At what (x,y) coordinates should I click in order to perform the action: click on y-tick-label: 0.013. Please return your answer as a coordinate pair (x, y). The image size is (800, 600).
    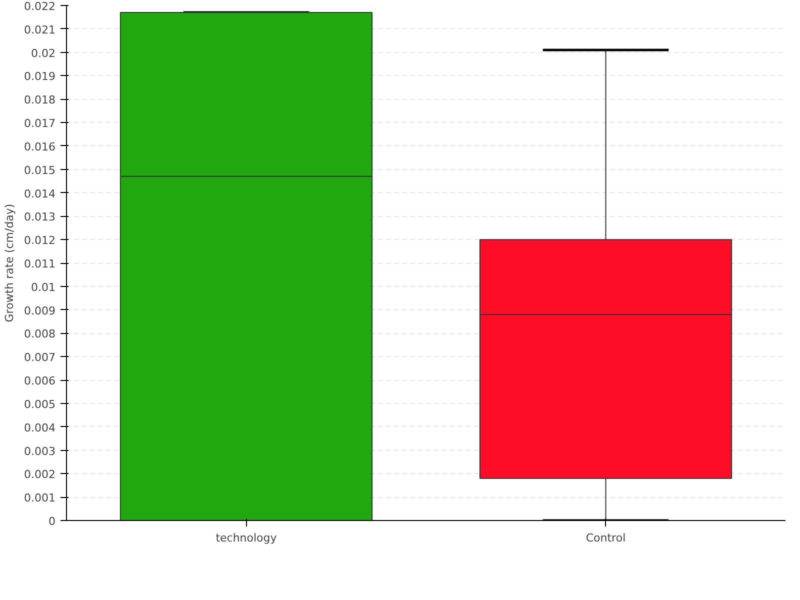
    Looking at the image, I should click on (40, 217).